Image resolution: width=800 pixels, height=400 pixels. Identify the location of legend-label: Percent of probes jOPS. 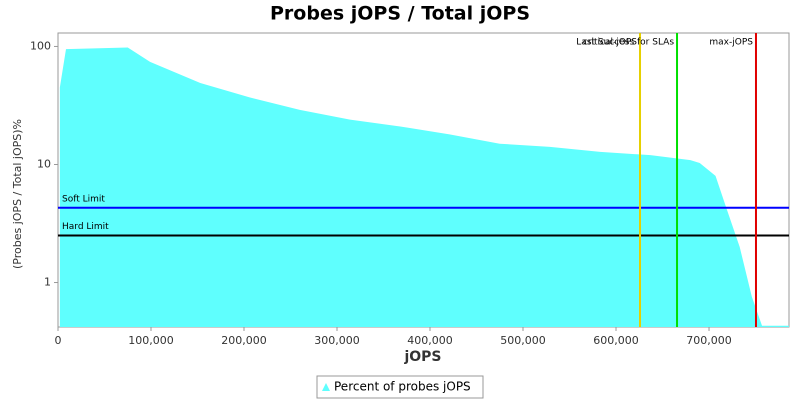
(402, 387).